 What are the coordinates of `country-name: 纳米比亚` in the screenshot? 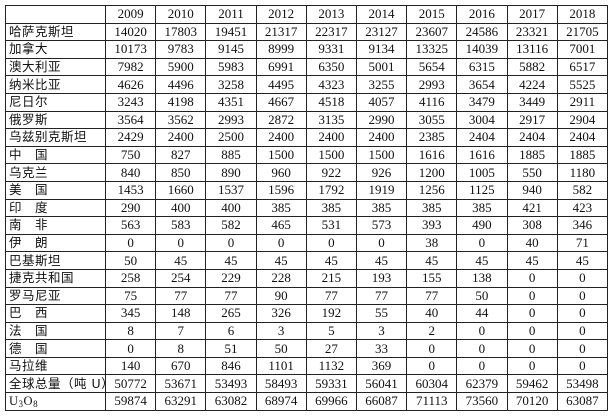 It's located at (55, 84).